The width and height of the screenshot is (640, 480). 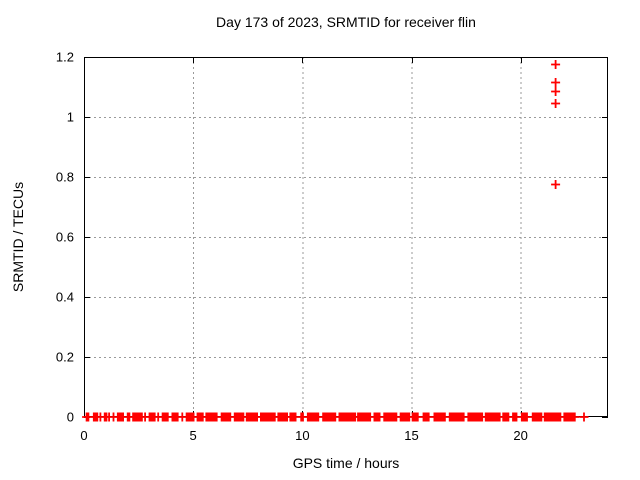 What do you see at coordinates (556, 124) in the screenshot?
I see `data-markers-srmtid-outliers` at bounding box center [556, 124].